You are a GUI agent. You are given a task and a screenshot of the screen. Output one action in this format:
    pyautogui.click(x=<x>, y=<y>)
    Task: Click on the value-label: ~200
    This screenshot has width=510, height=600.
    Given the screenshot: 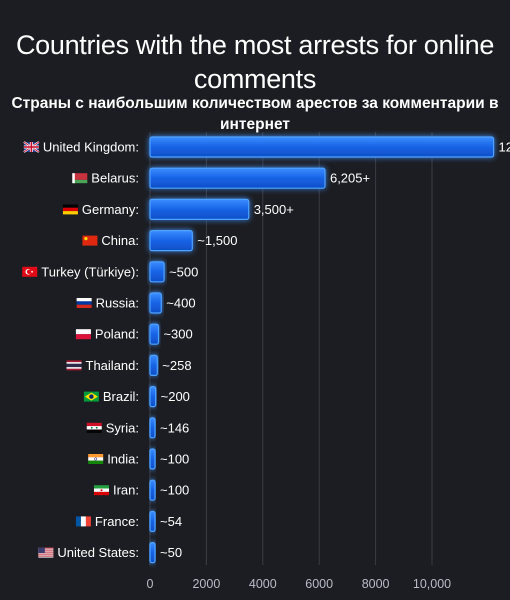 What is the action you would take?
    pyautogui.click(x=175, y=396)
    